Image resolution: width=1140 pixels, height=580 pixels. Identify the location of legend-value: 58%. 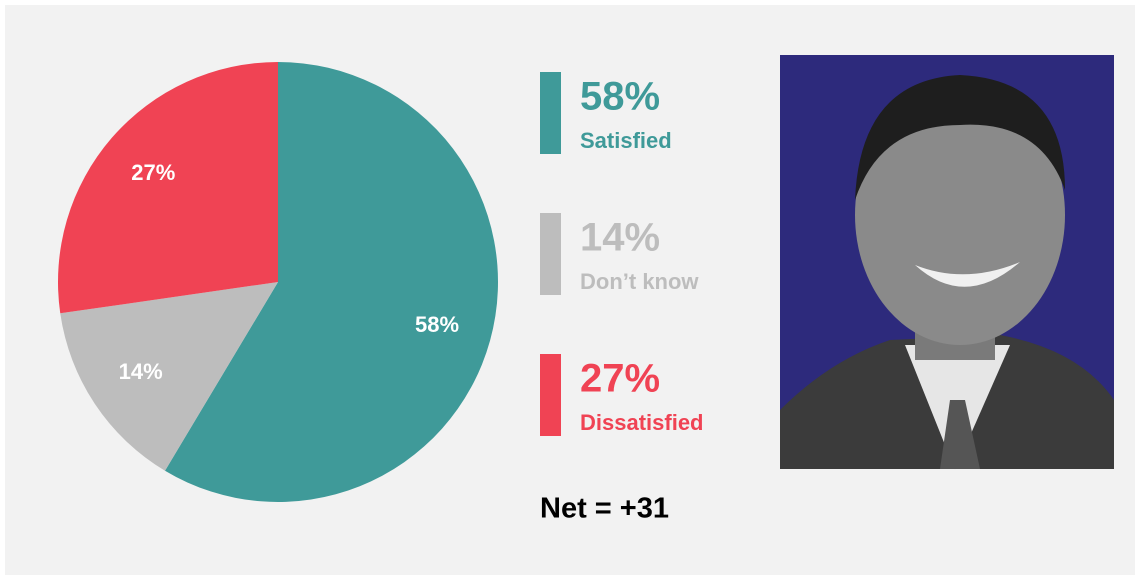
(620, 97).